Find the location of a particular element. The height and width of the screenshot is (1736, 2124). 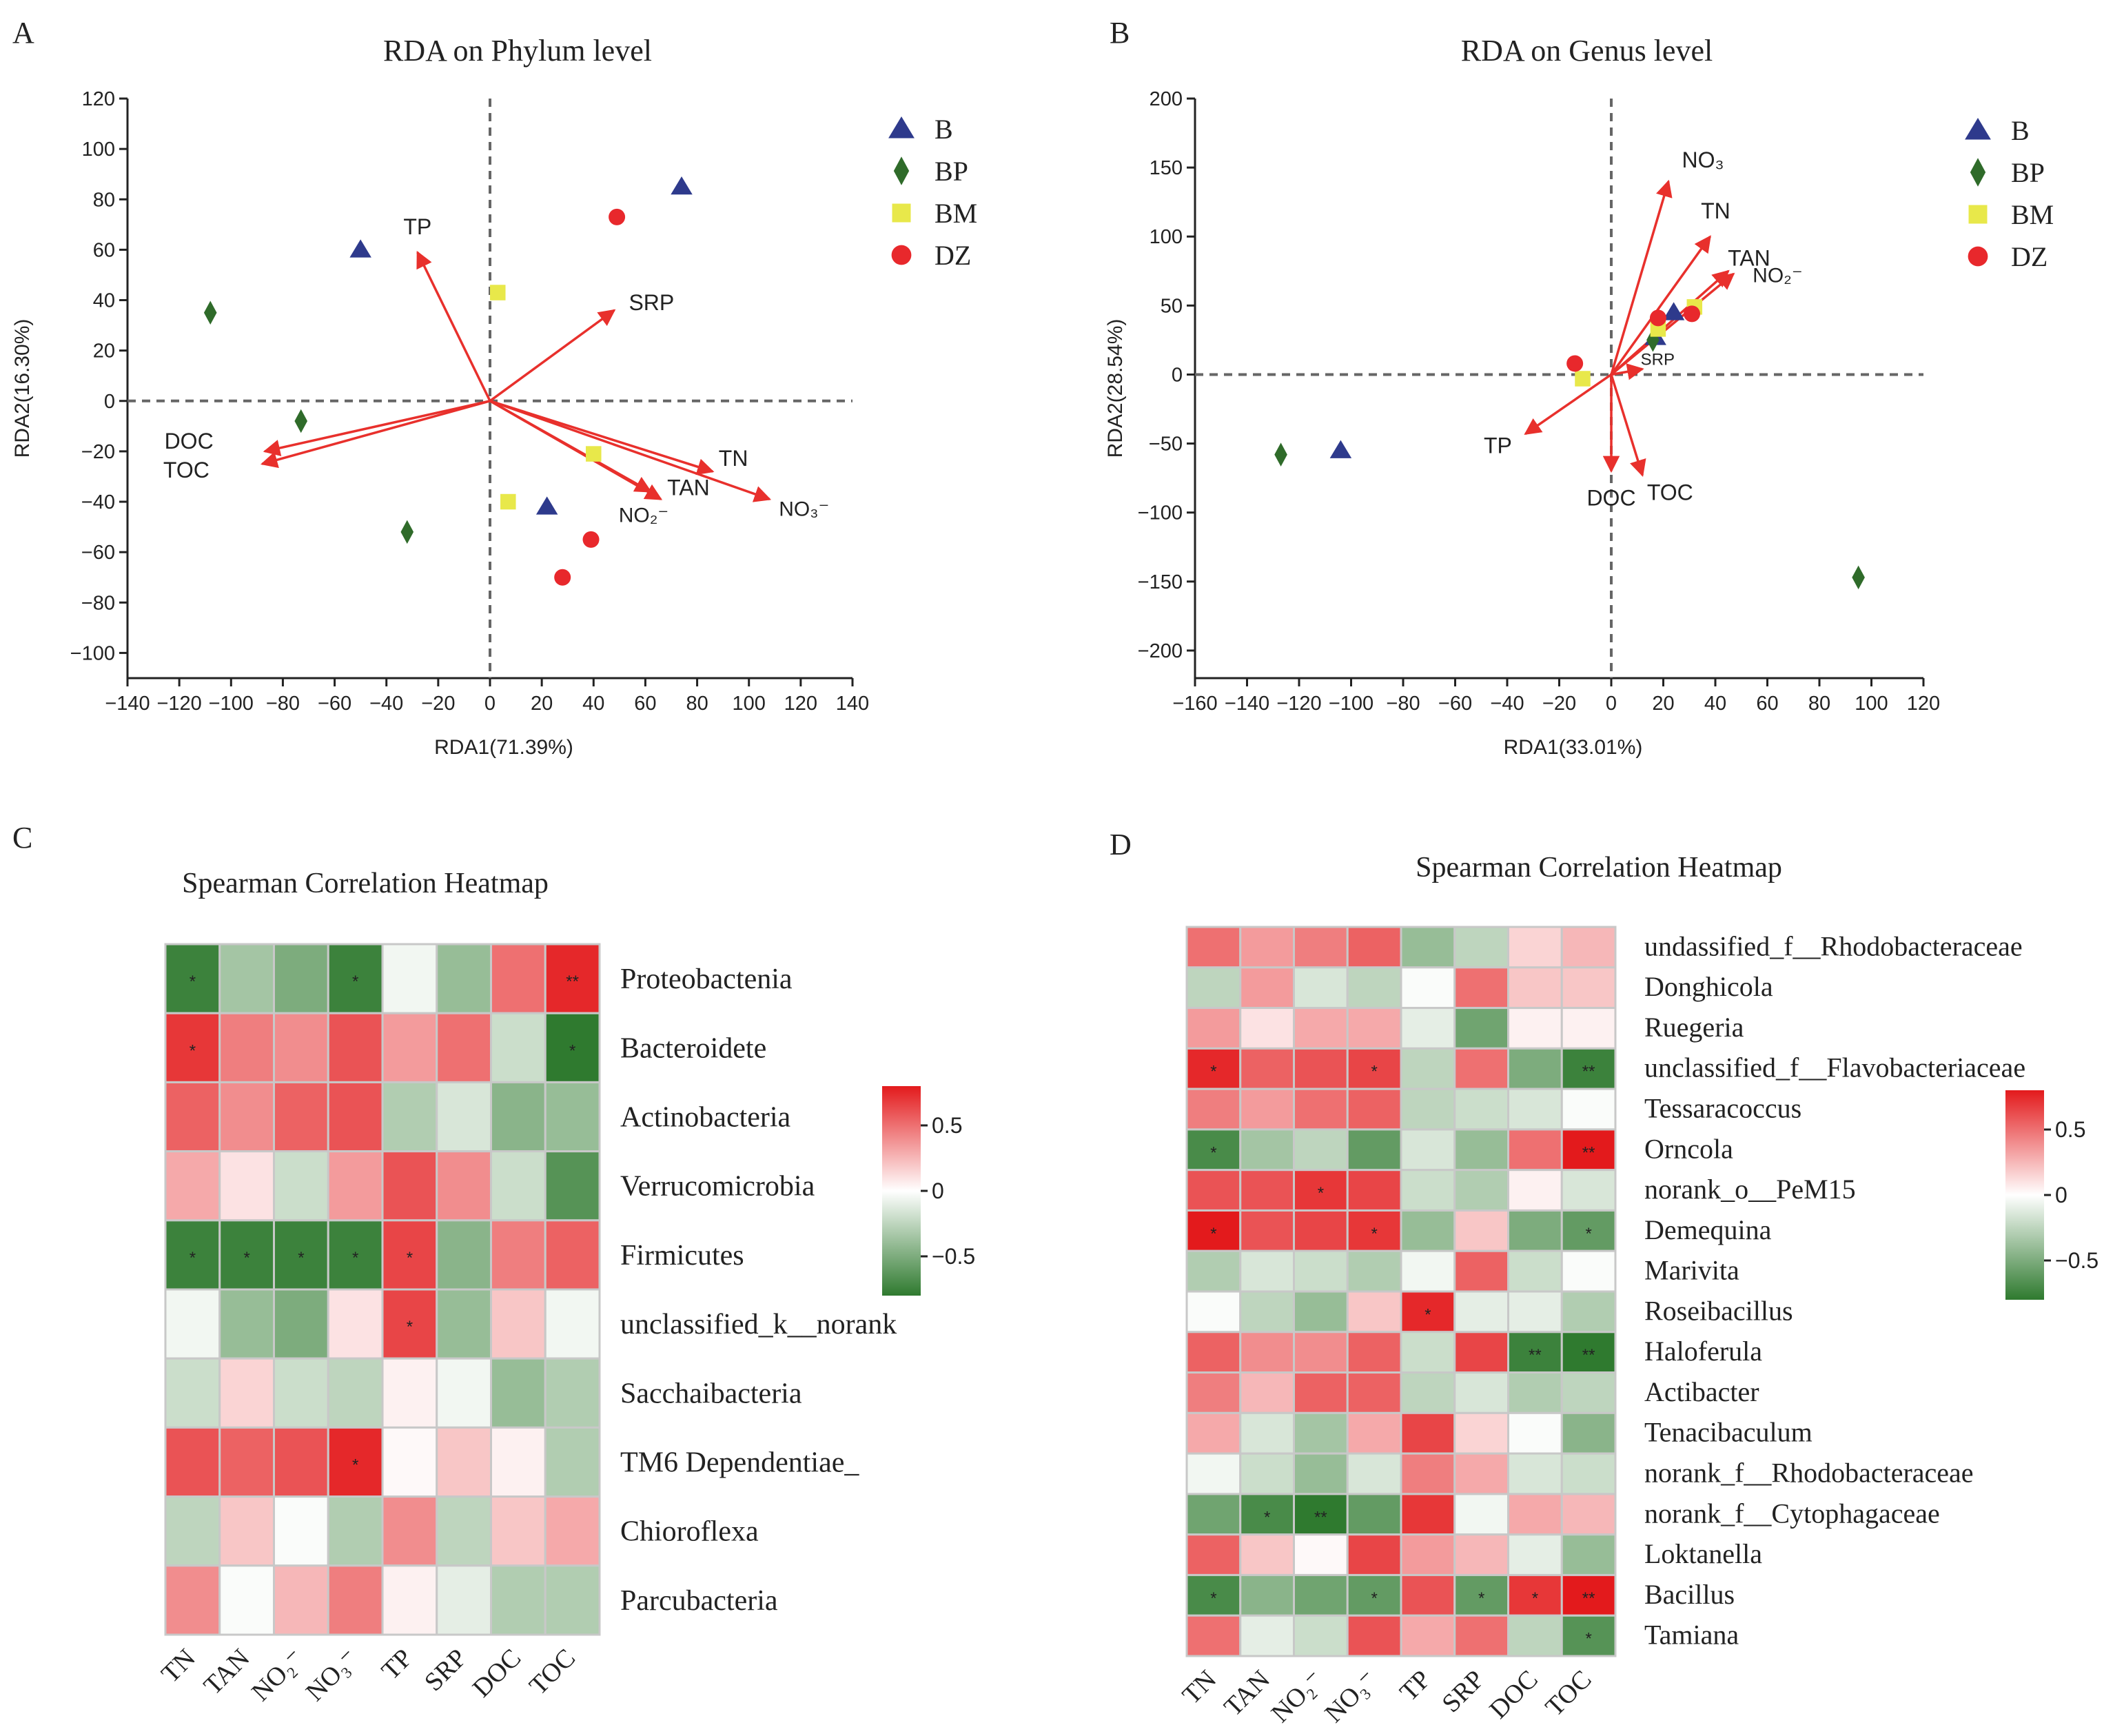

row-label: Tessaracoccus is located at coordinates (1722, 1108).